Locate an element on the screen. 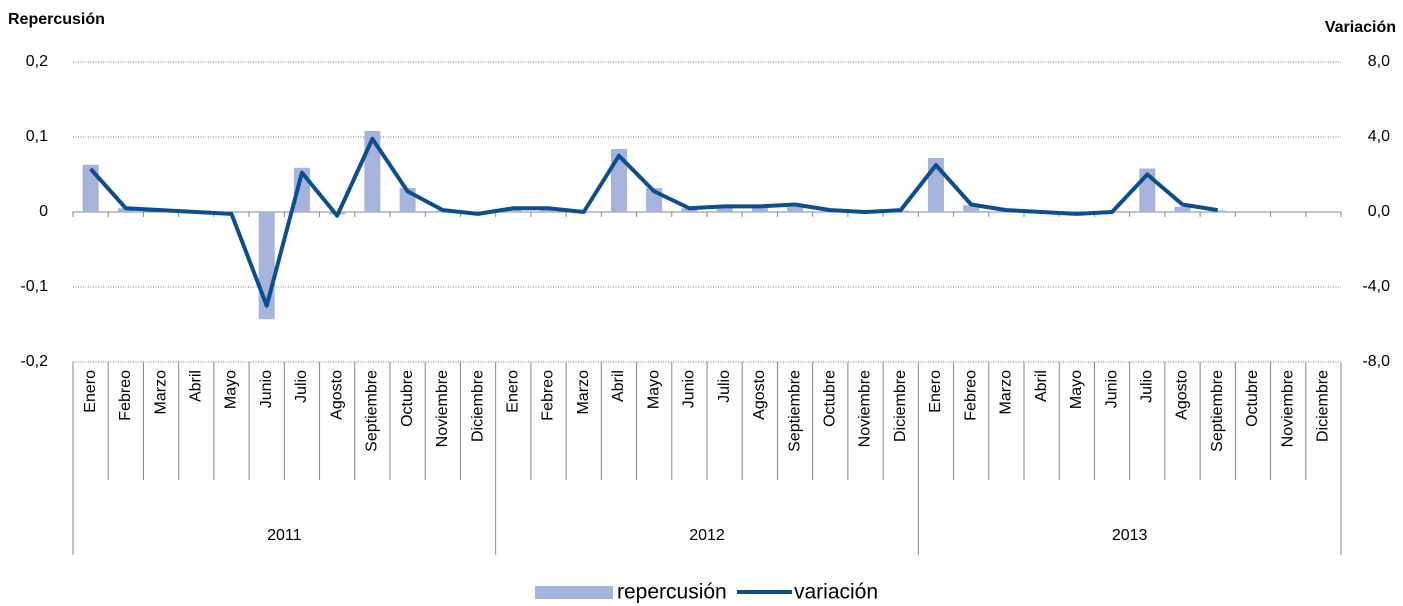 The image size is (1403, 606). y2-axis-title: Variación is located at coordinates (1360, 27).